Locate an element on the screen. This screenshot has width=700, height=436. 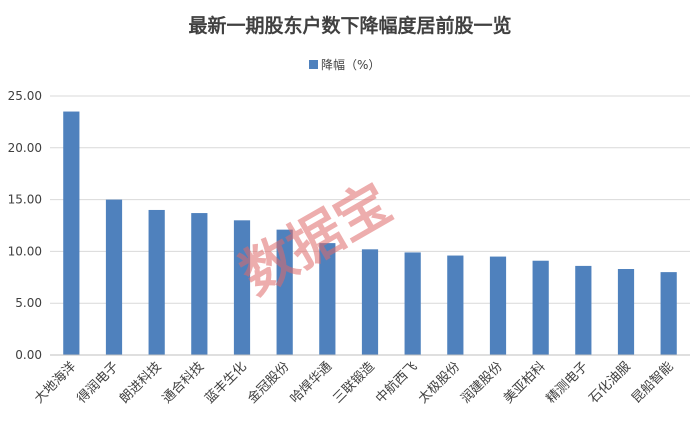
y-tick-label: 10.00 is located at coordinates (25, 251).